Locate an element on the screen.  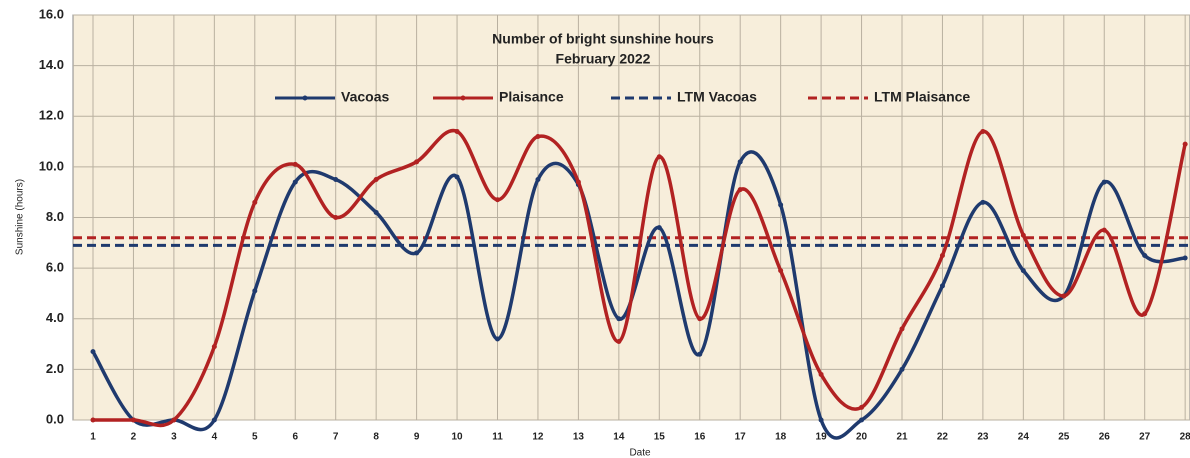
x-tick-label: 25 is located at coordinates (1064, 437).